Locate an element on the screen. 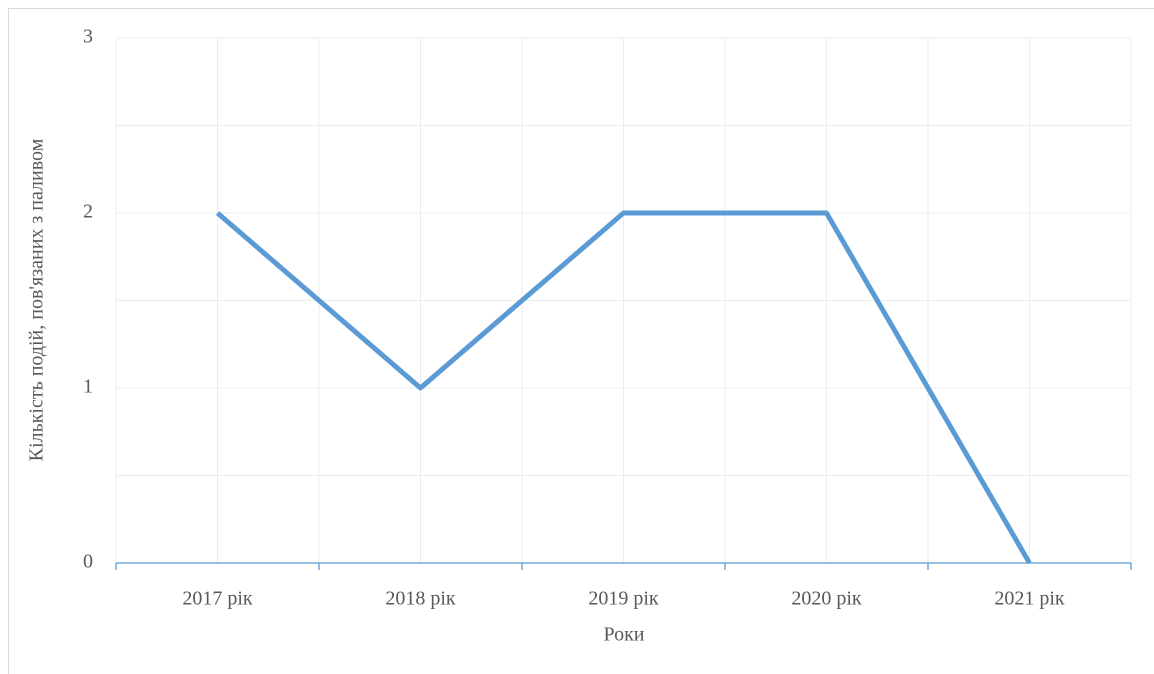 Image resolution: width=1154 pixels, height=674 pixels. x-tick-label: 2021 рік is located at coordinates (1029, 599).